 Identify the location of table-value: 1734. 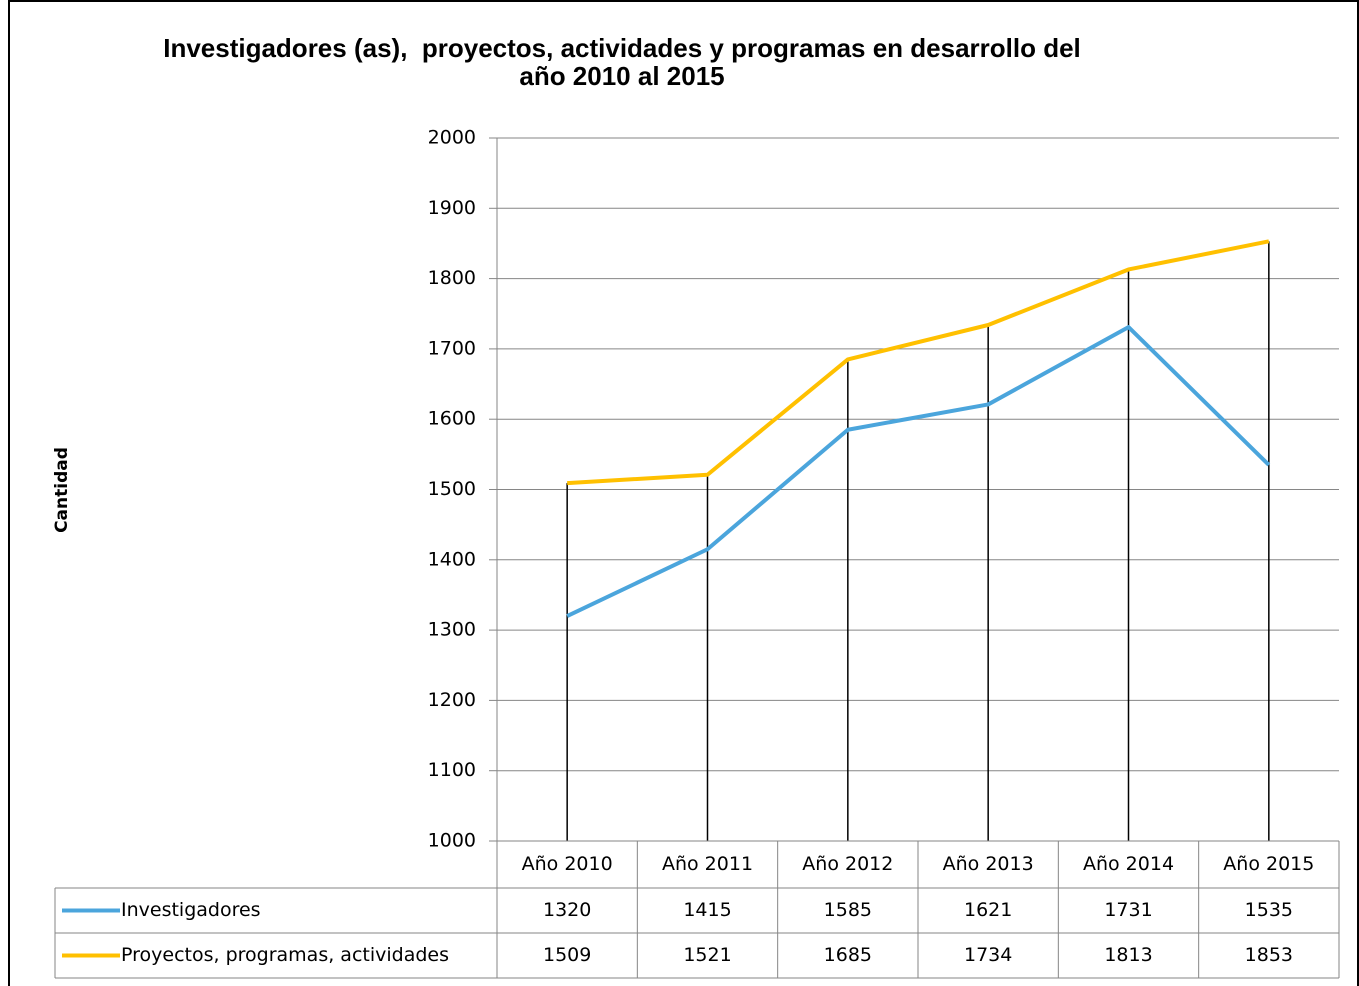
(988, 955).